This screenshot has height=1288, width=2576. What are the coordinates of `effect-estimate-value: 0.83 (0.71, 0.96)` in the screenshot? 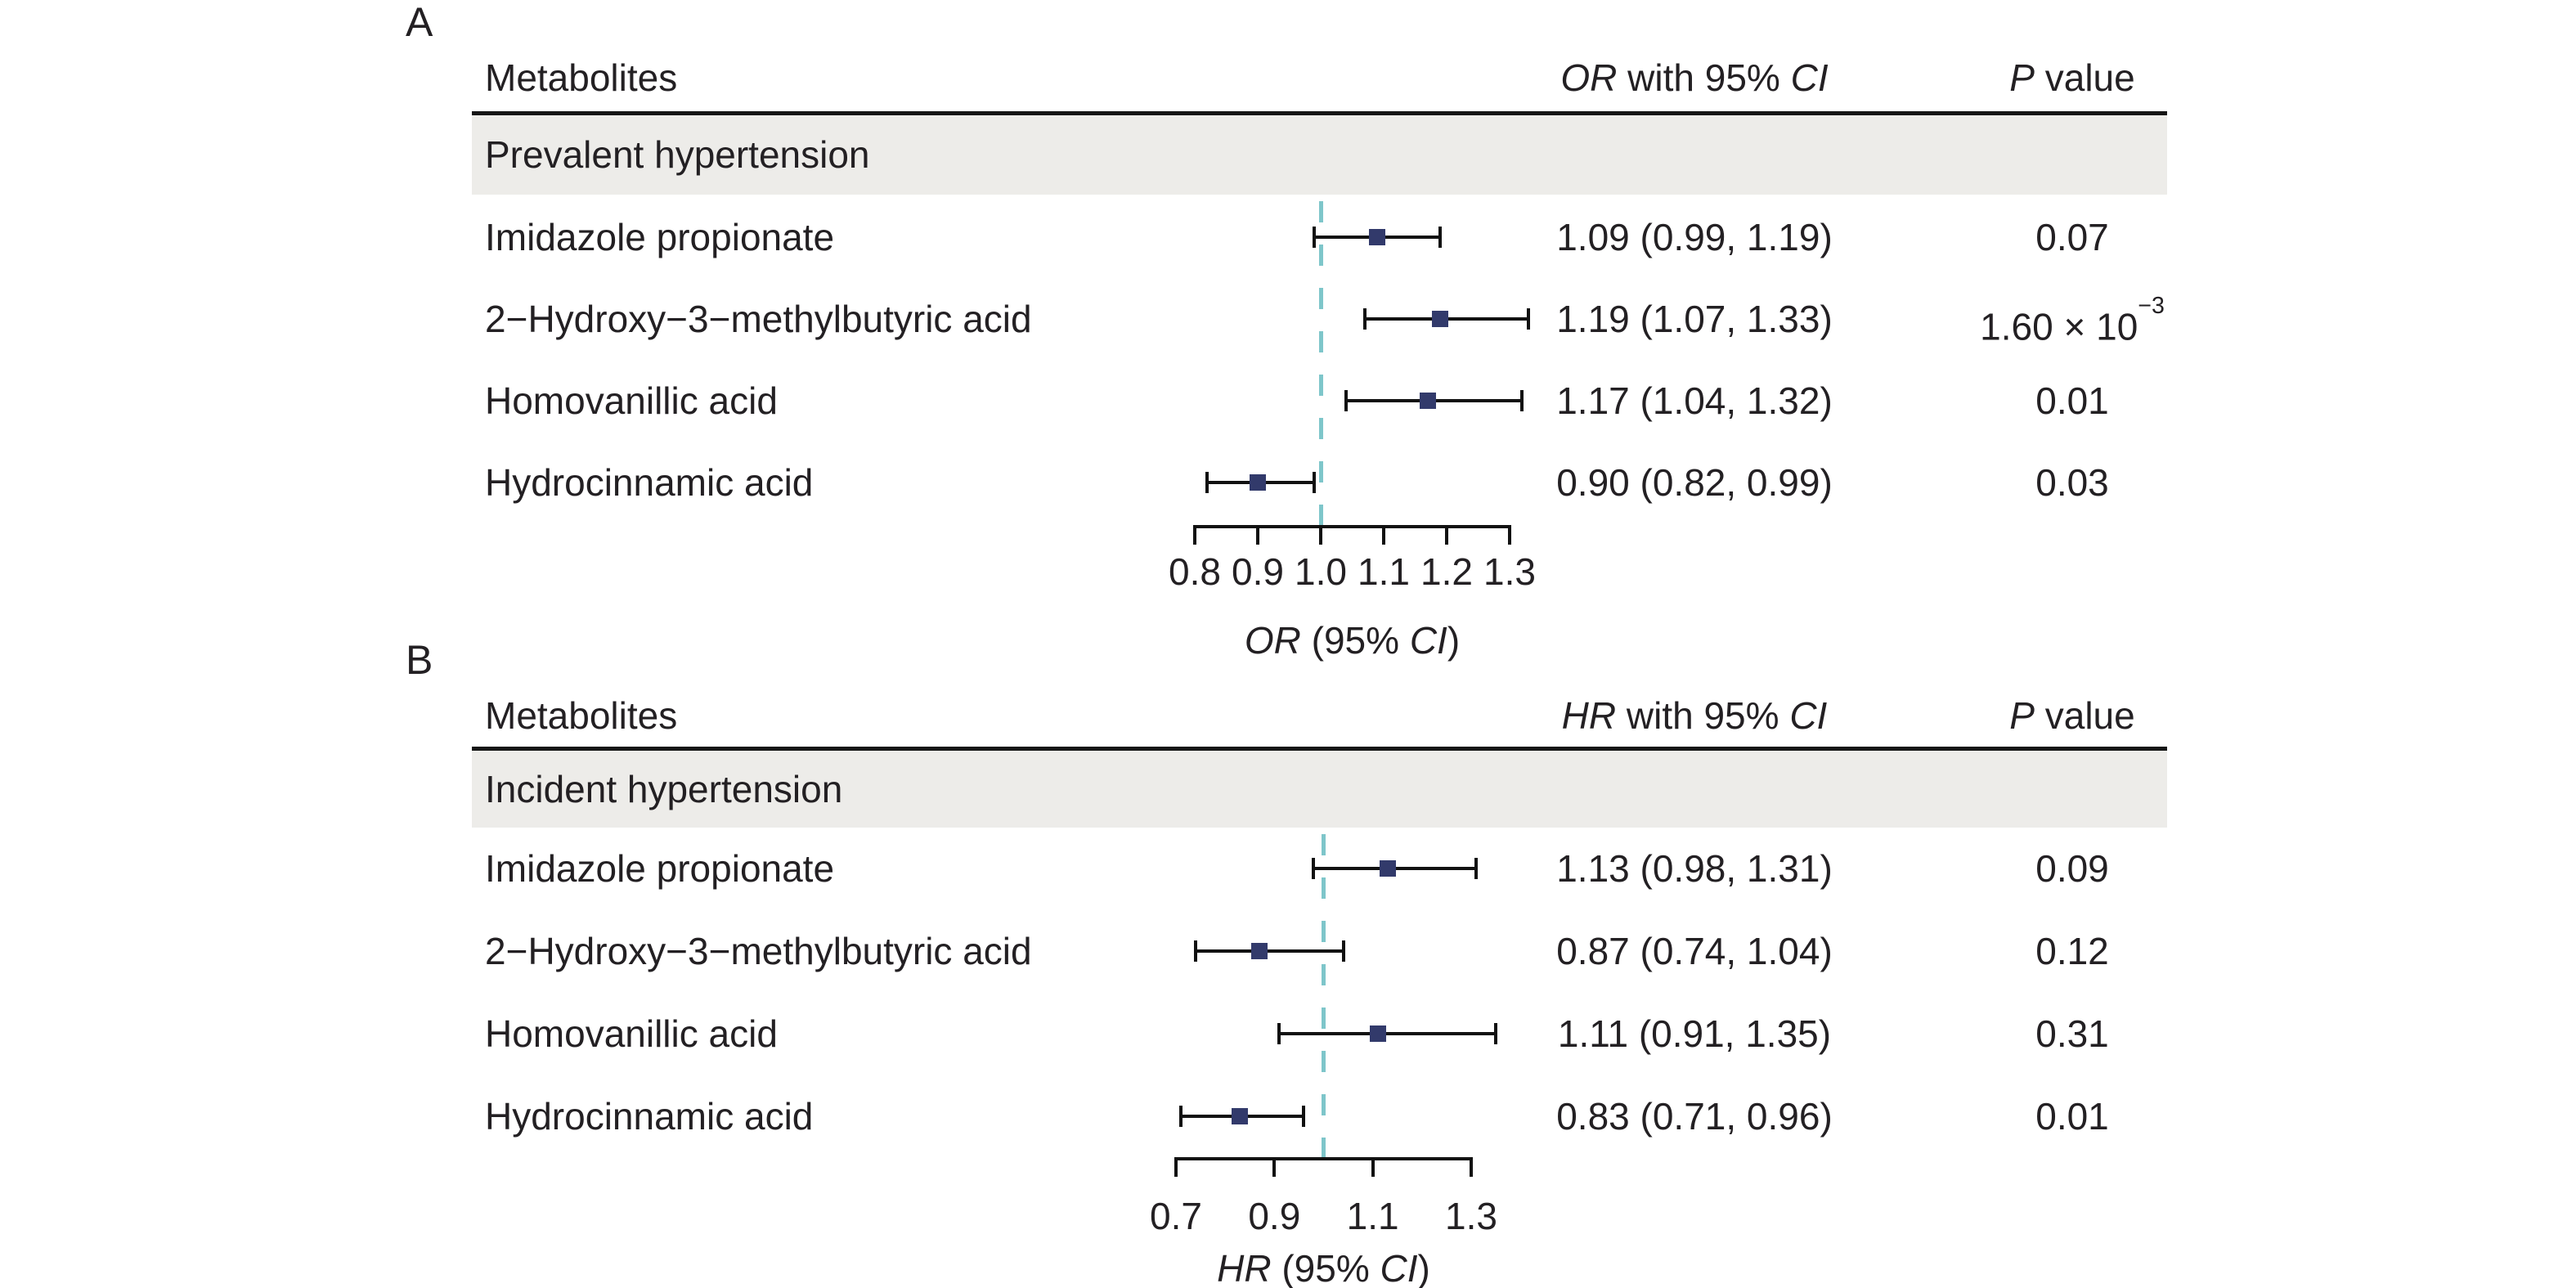 It's located at (1694, 1116).